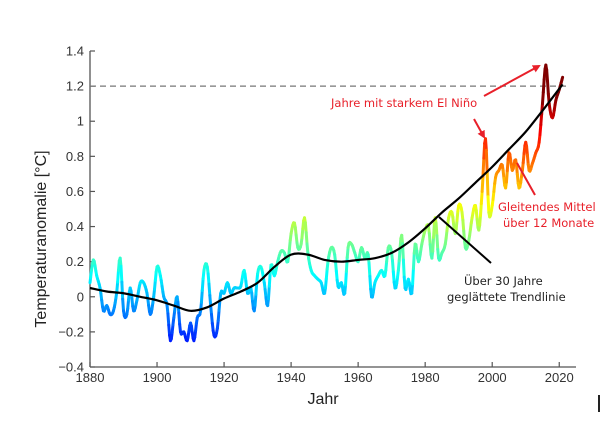 This screenshot has width=616, height=423. Describe the element at coordinates (512, 81) in the screenshot. I see `annotation-el-nino-arrow-2016` at that location.